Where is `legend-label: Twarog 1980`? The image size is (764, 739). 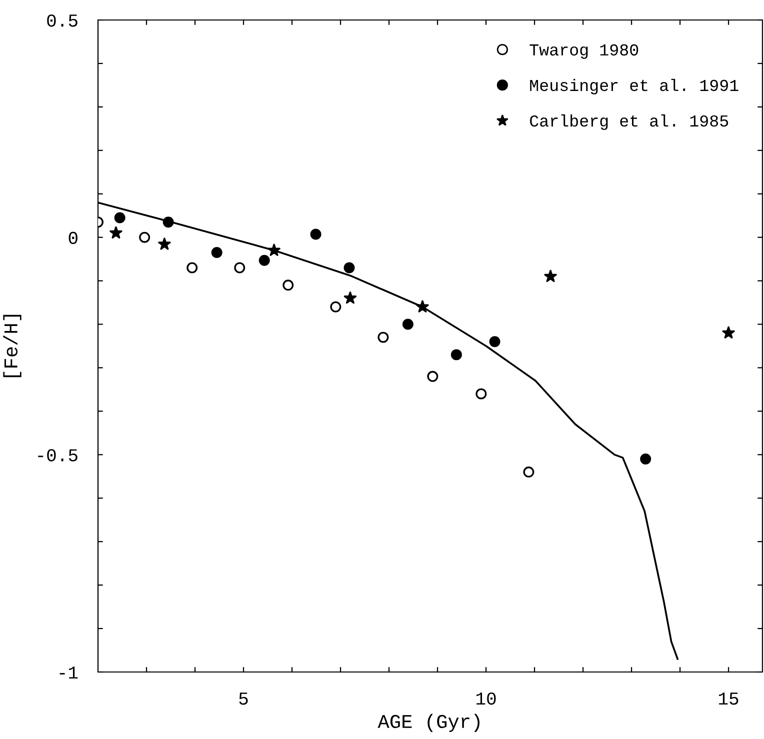
legend-label: Twarog 1980 is located at coordinates (584, 51).